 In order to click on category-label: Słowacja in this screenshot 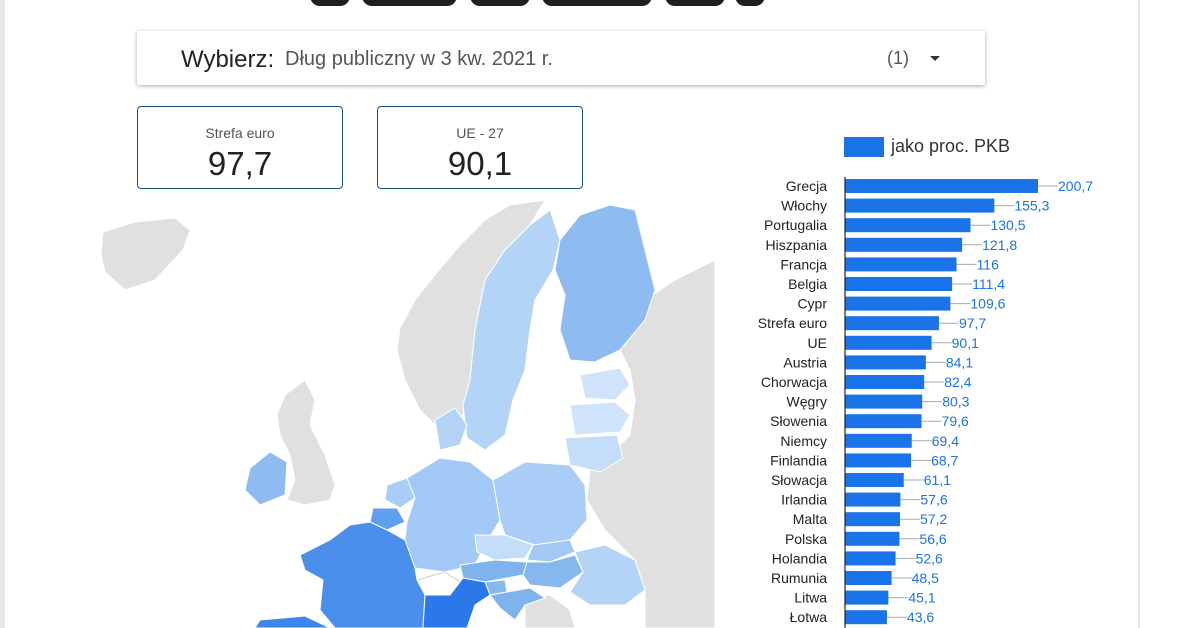, I will do `click(799, 480)`.